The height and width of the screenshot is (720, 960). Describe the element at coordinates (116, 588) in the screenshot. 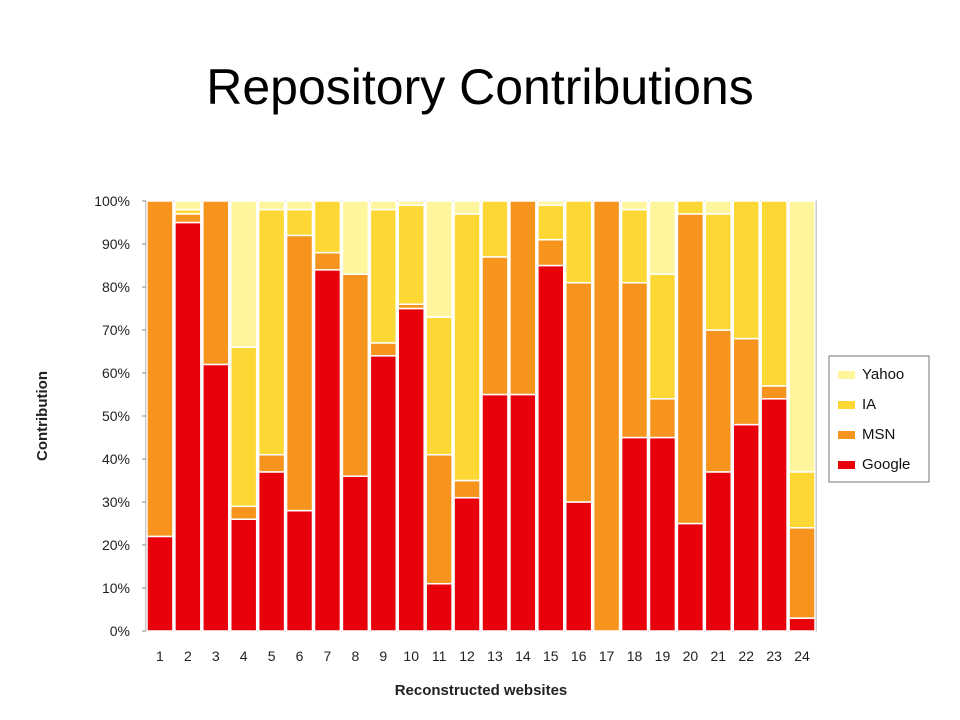

I see `y-tick-label: 10%` at that location.